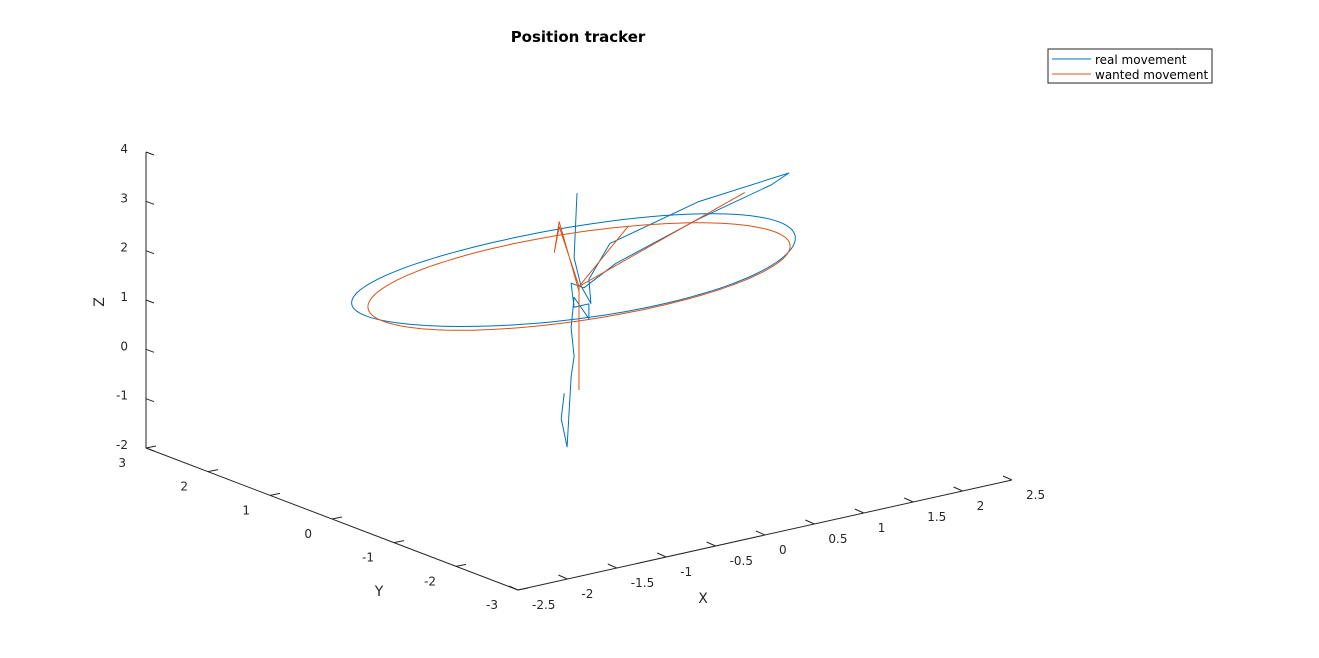 The height and width of the screenshot is (658, 1319). I want to click on y-tick-label: -2, so click(430, 581).